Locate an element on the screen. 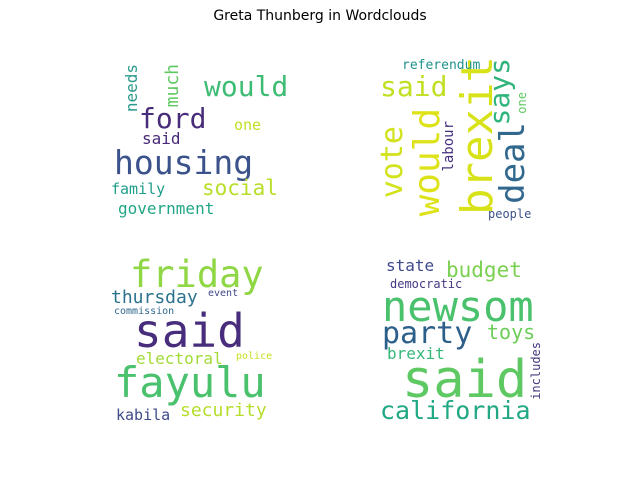  wordcloud-word: friday is located at coordinates (197, 274).